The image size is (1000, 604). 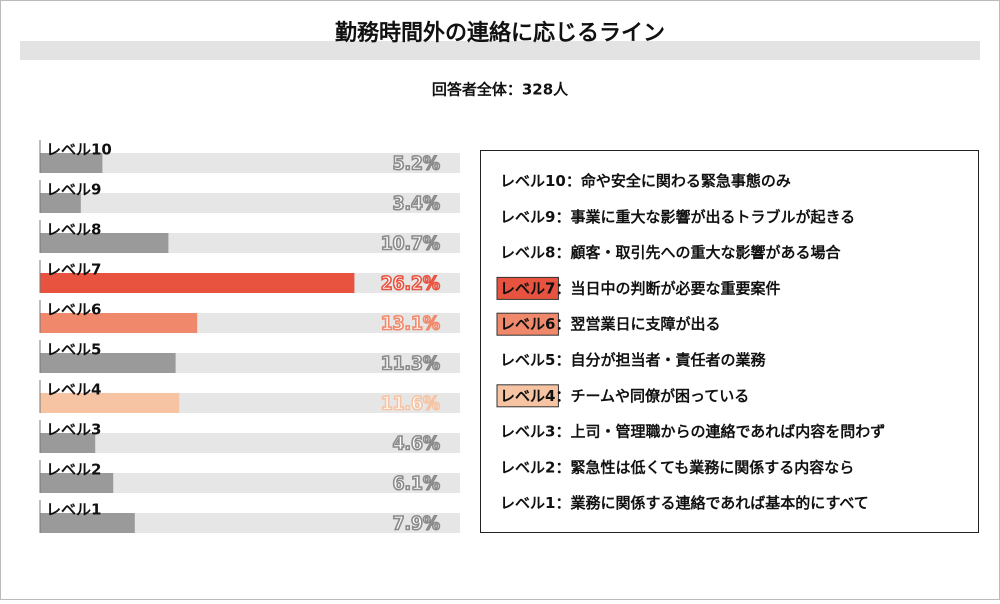 I want to click on value-label: 26.2%, so click(x=410, y=284).